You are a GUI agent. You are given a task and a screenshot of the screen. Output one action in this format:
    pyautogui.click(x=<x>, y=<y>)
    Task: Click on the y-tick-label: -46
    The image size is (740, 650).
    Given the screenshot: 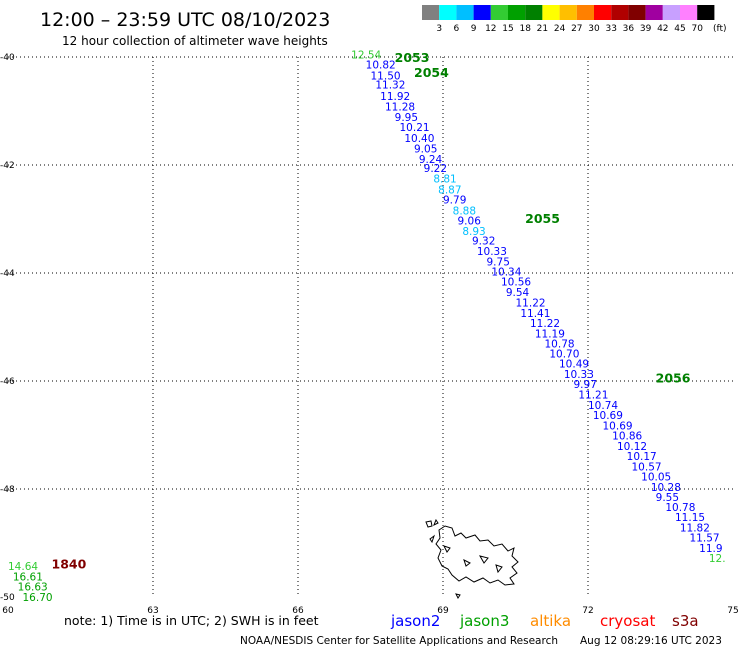 What is the action you would take?
    pyautogui.click(x=7, y=382)
    